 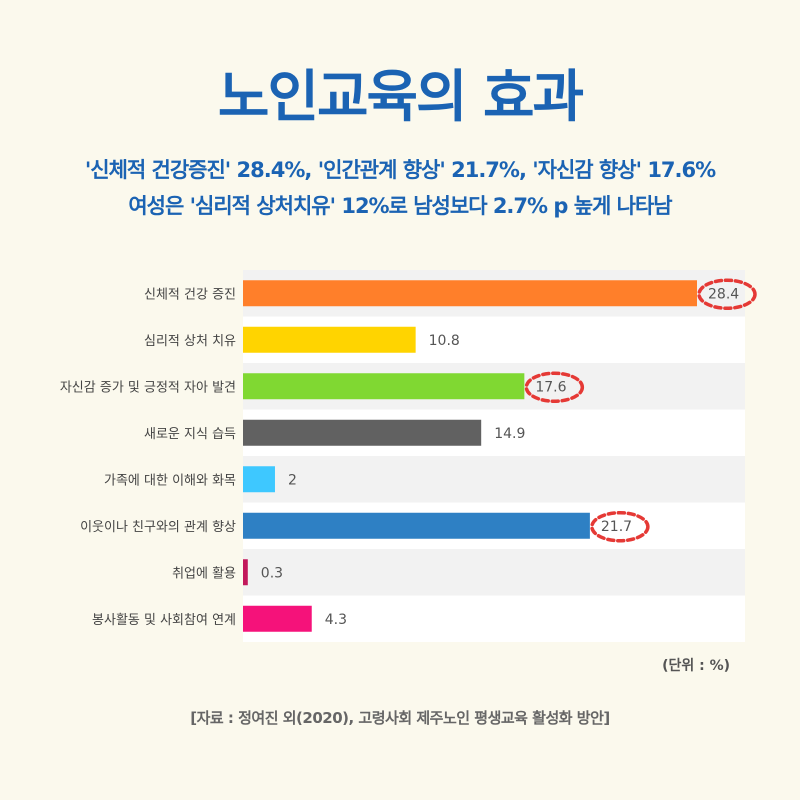 I want to click on category-label: 이웃이나 친구와의 관계 향상, so click(x=158, y=527).